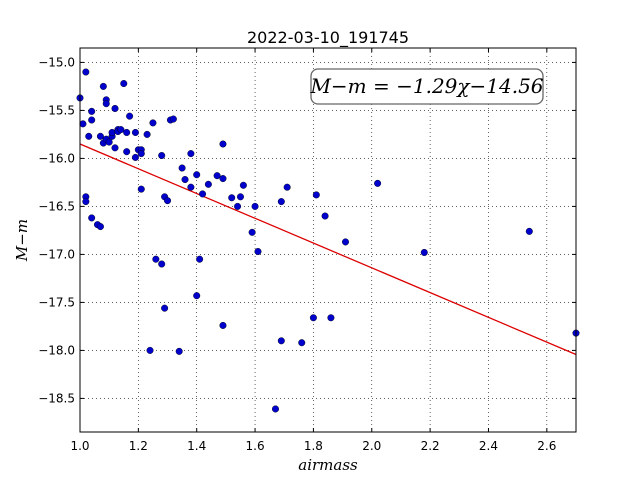  I want to click on y-tick-label: −16.0, so click(56, 158).